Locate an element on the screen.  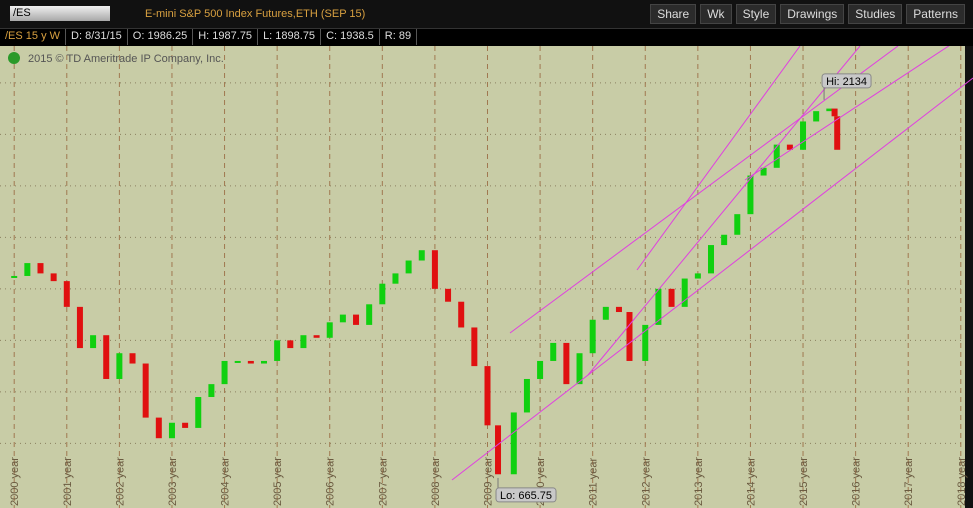
x-tick-label: 2015 year is located at coordinates (804, 481).